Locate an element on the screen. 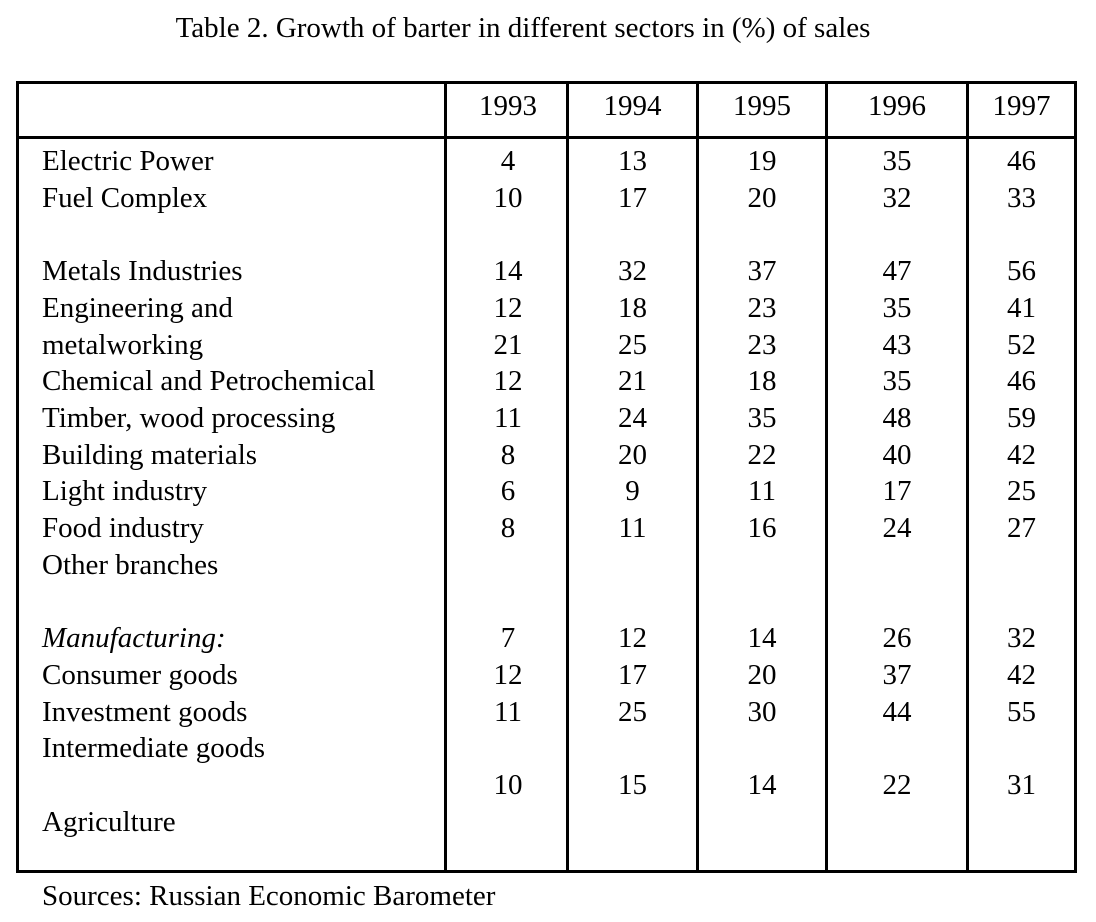  row-label: Investment goods is located at coordinates (145, 711).